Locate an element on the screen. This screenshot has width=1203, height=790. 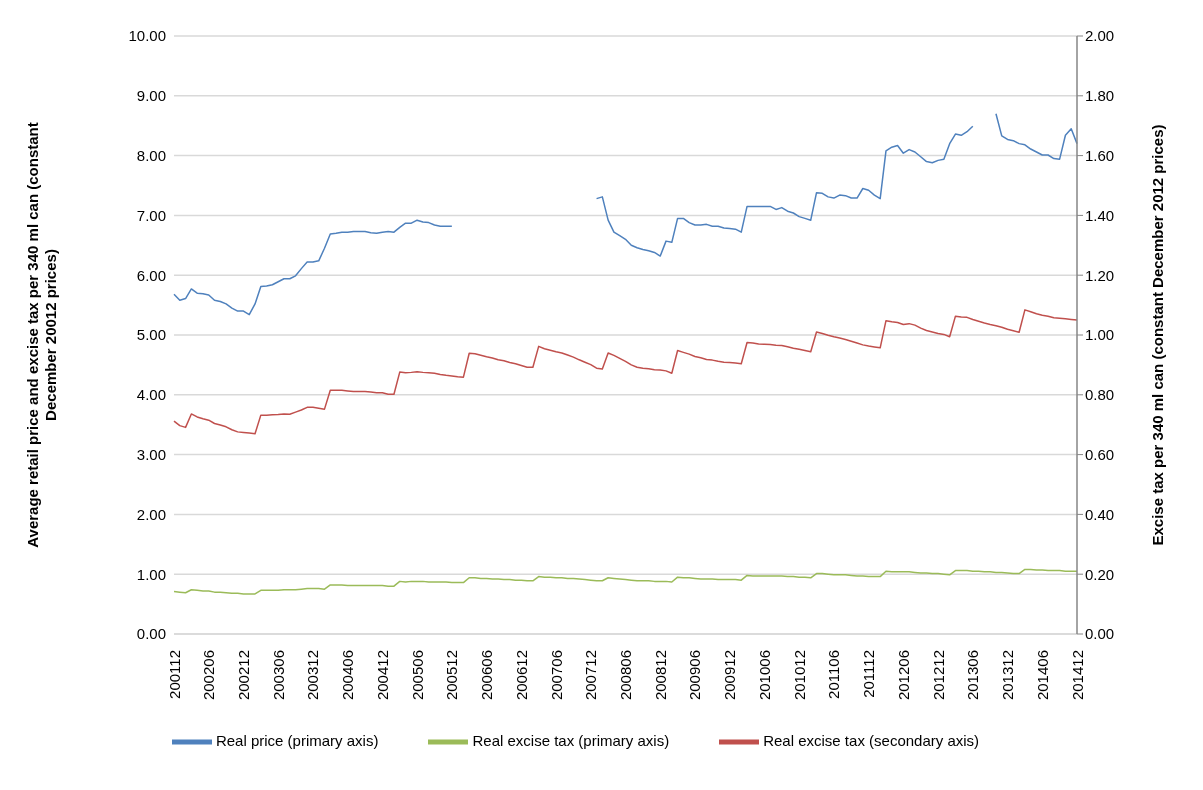
x-tick-label: 201206 is located at coordinates (903, 675).